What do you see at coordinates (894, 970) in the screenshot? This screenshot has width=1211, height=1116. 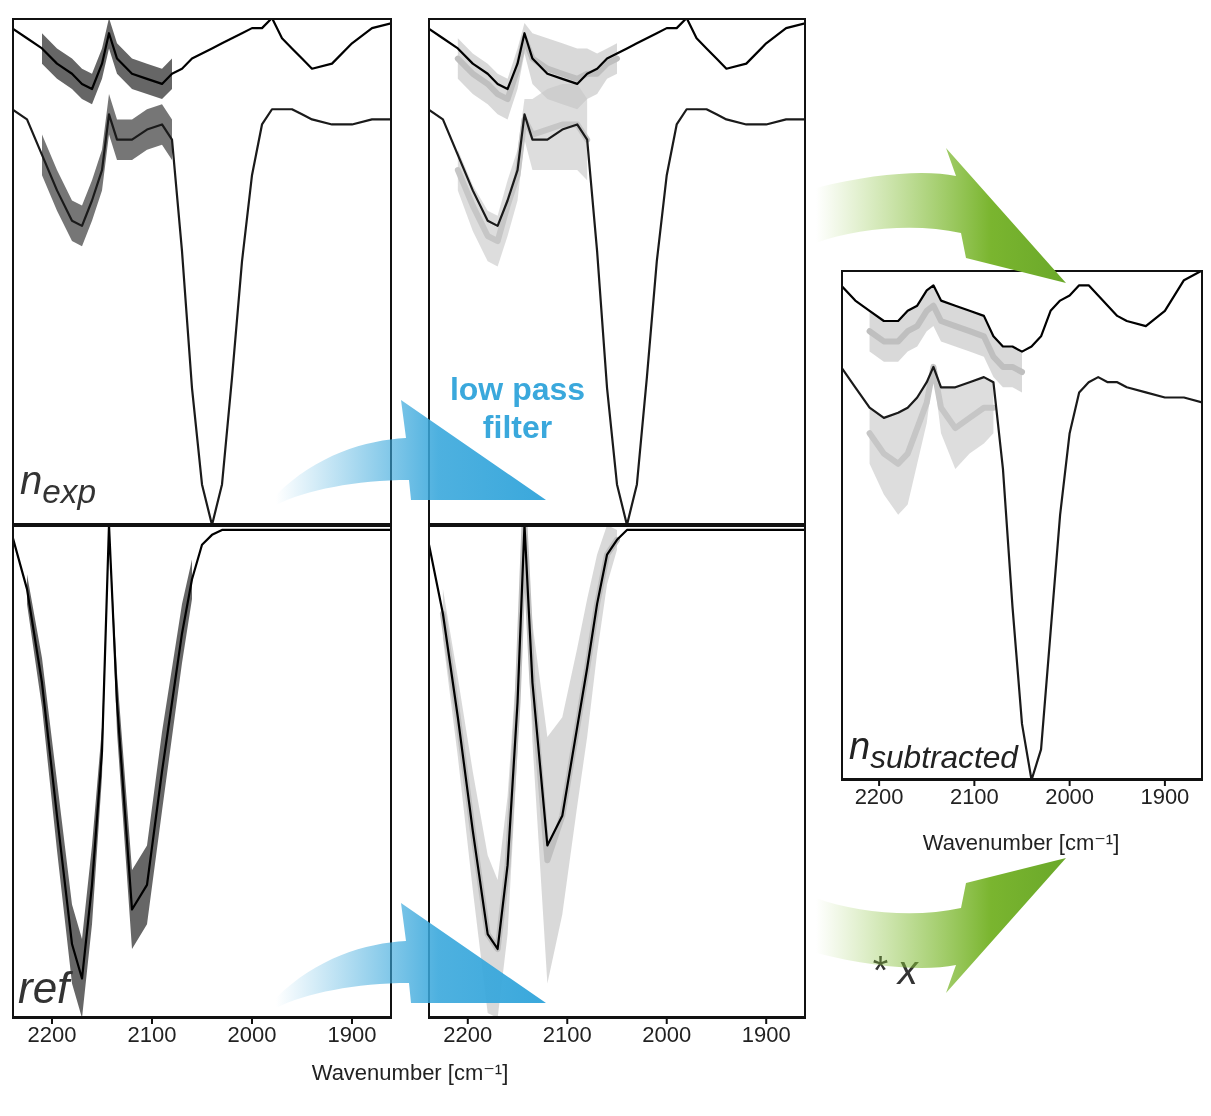 I see `text: * x` at bounding box center [894, 970].